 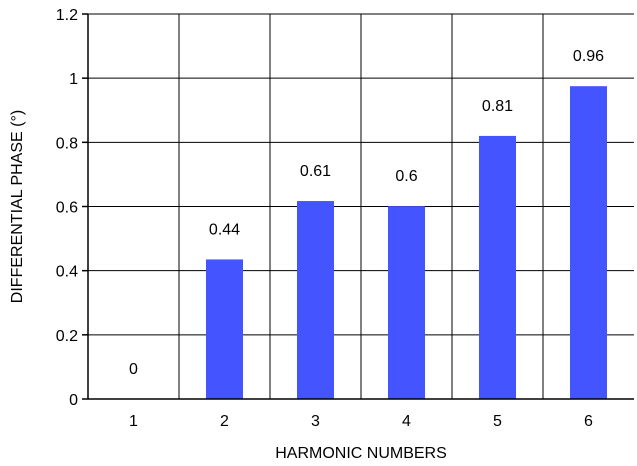 I want to click on data-label: 0.81, so click(x=497, y=106).